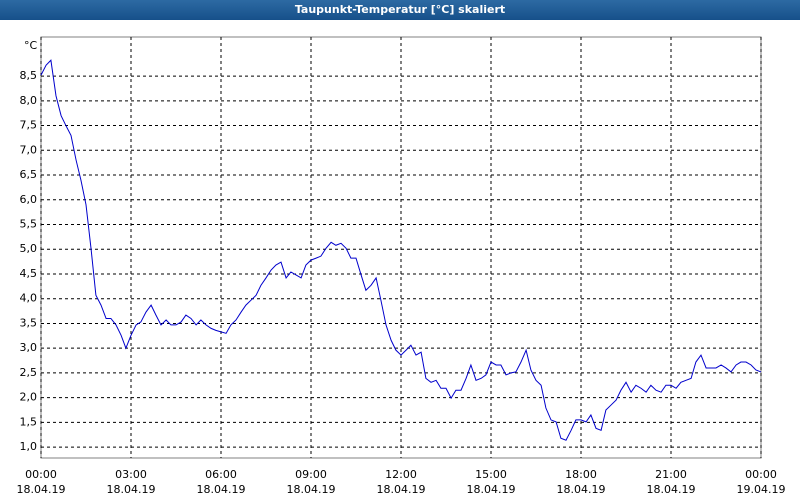  What do you see at coordinates (581, 474) in the screenshot?
I see `x-tick-label: 18:00` at bounding box center [581, 474].